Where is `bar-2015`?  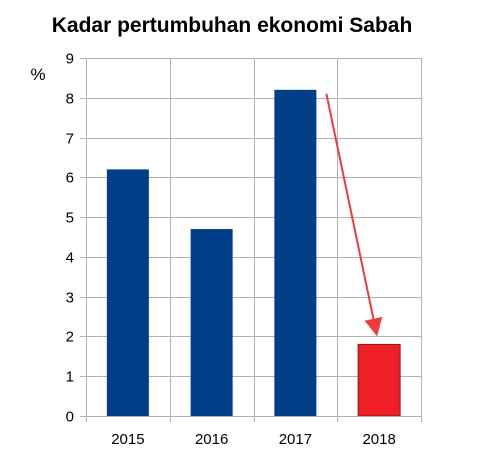
bar-2015 is located at coordinates (127, 292).